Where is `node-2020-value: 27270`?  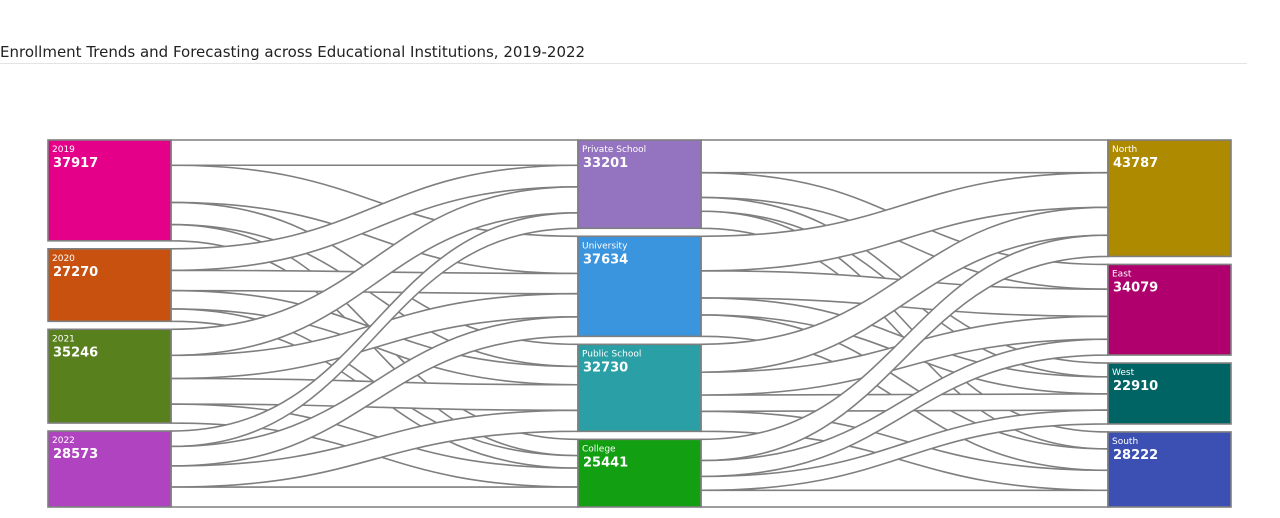 node-2020-value: 27270 is located at coordinates (75, 272).